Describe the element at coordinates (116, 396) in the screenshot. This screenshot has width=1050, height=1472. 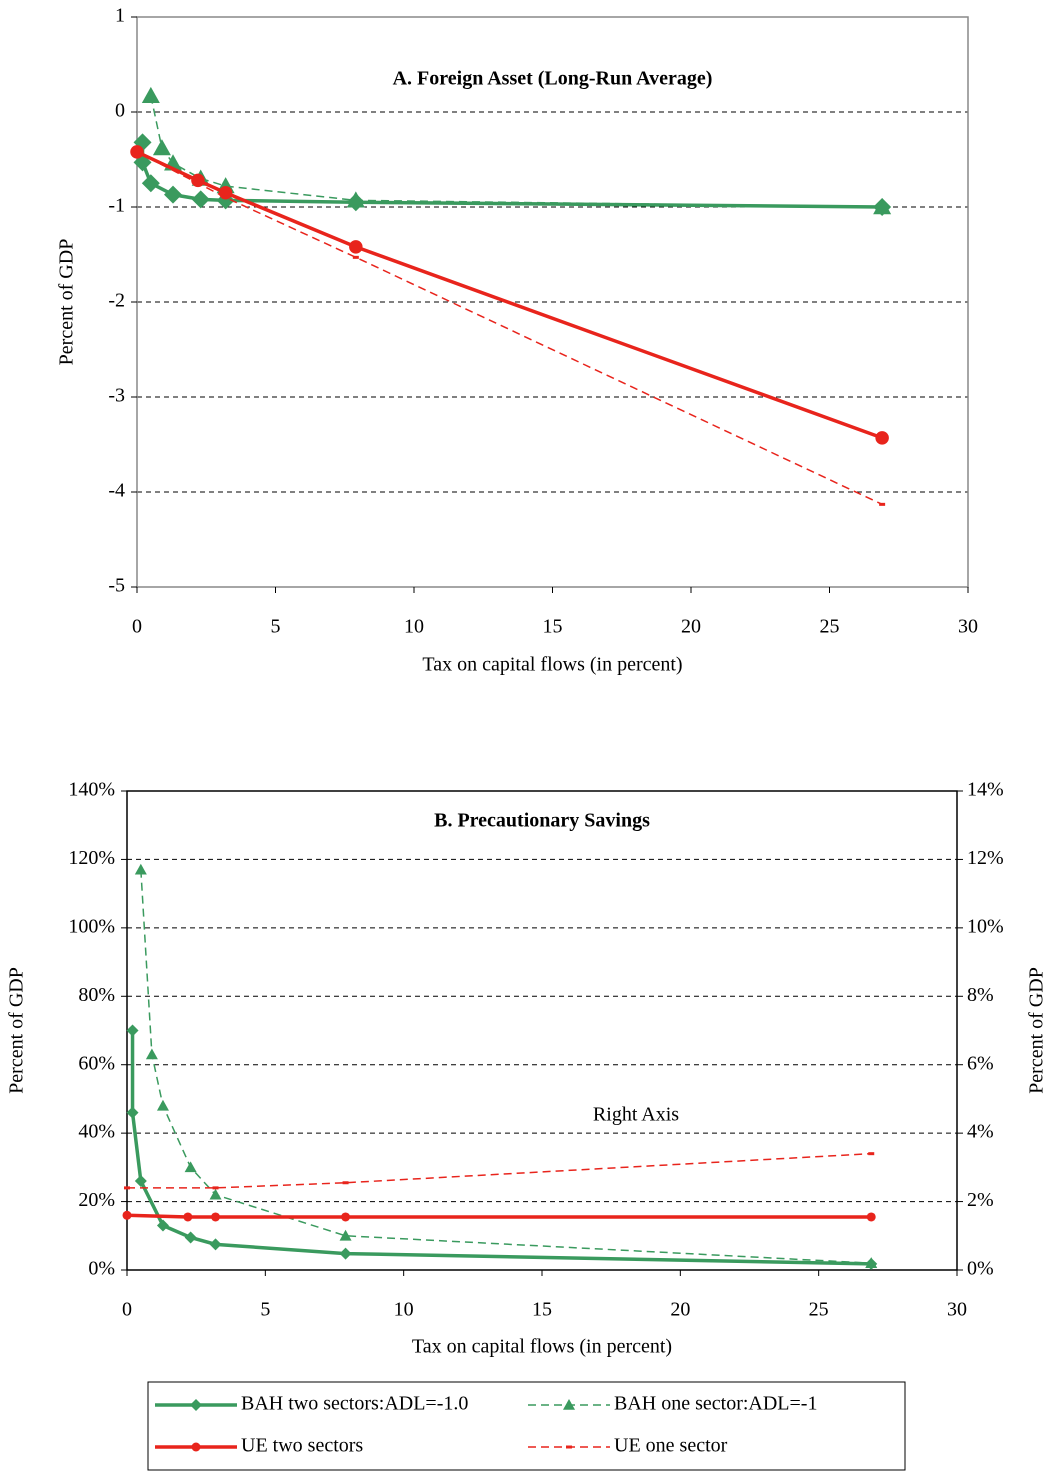
I see `y-tick-label: -3` at that location.